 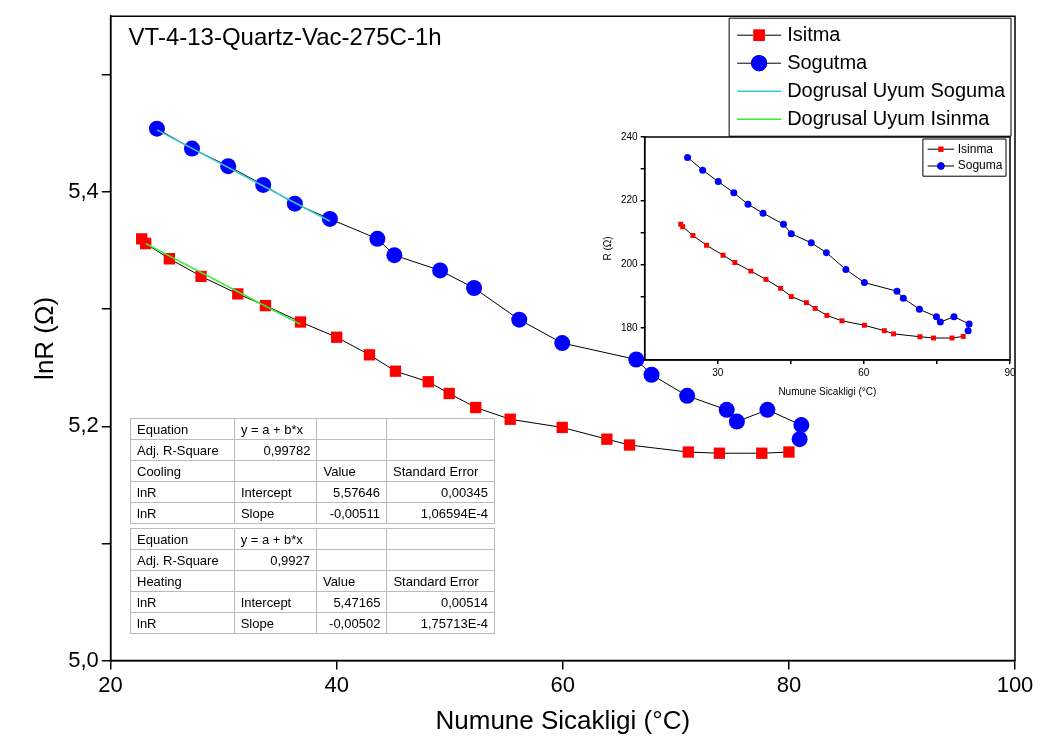 I want to click on annotation: 0,9927, so click(x=275, y=560).